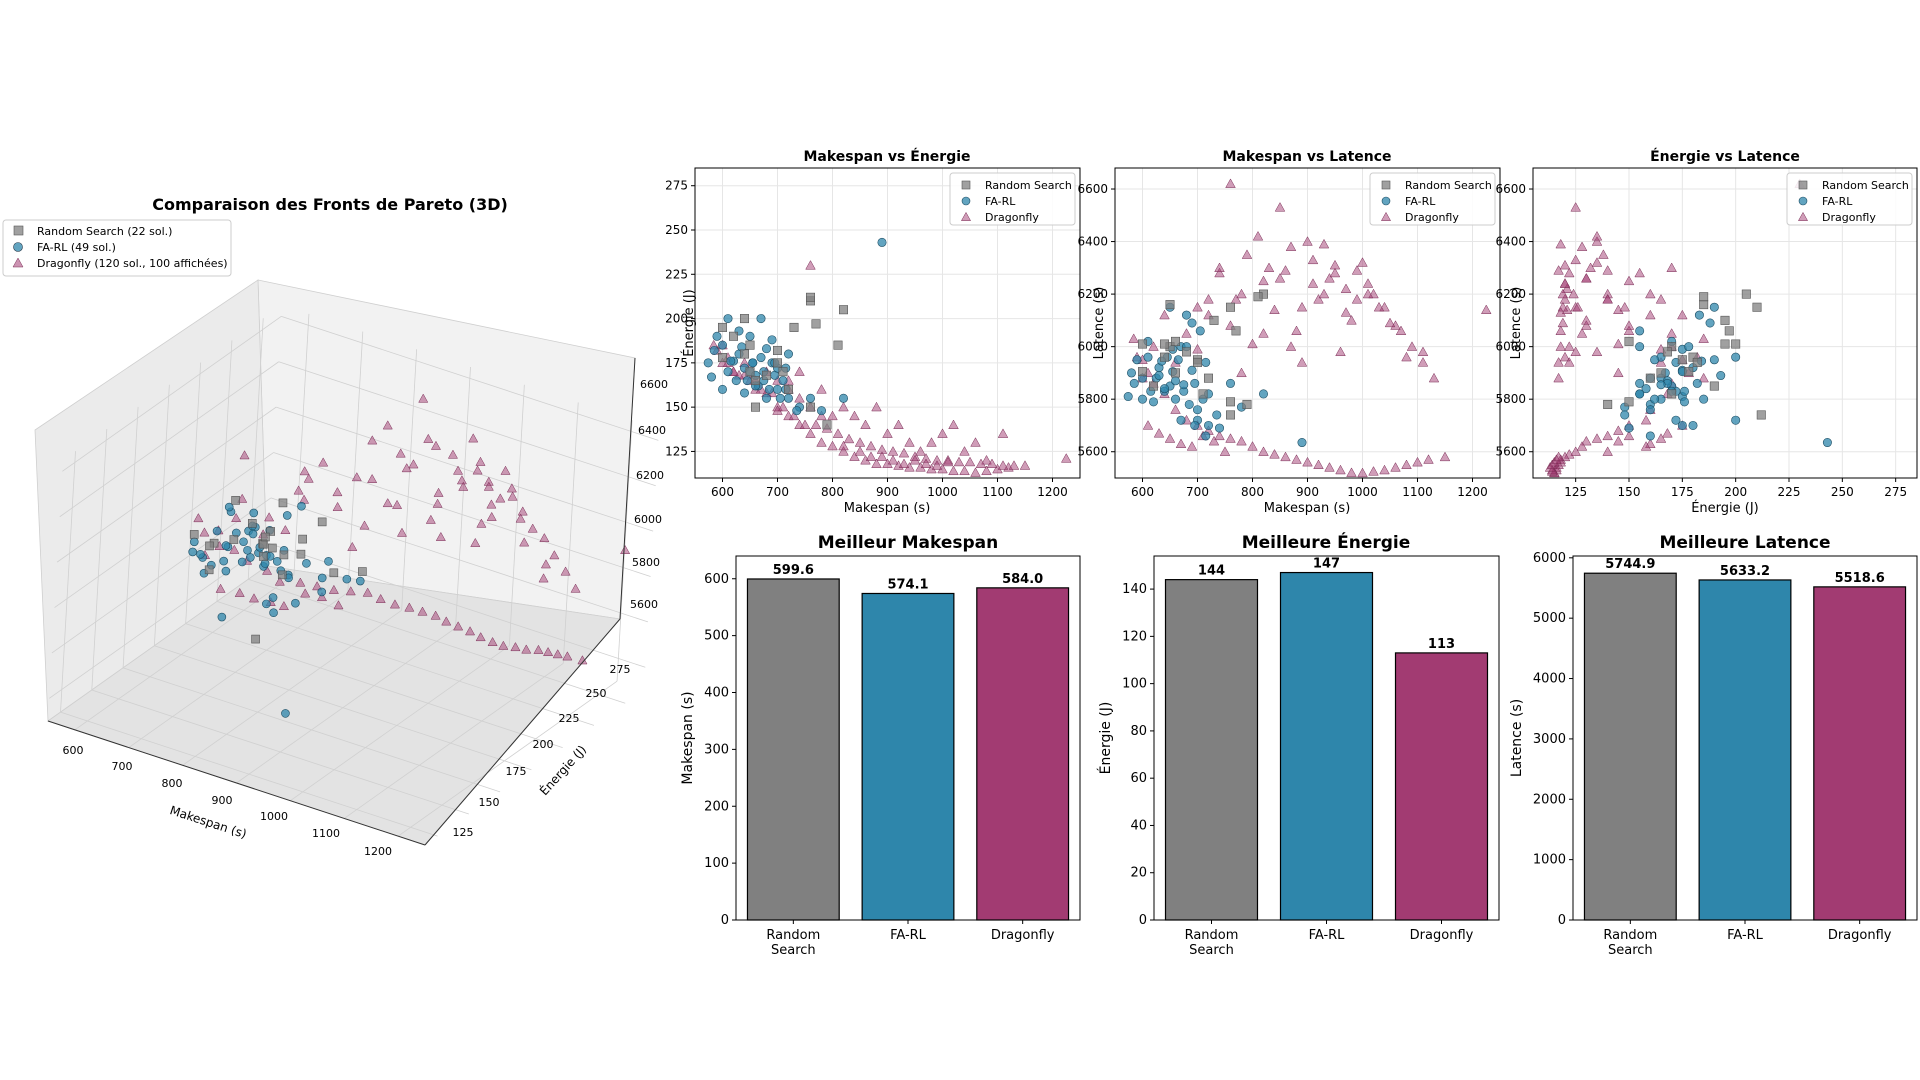 This screenshot has height=1080, width=1920. What do you see at coordinates (1682, 492) in the screenshot?
I see `x-tick-label: 175` at bounding box center [1682, 492].